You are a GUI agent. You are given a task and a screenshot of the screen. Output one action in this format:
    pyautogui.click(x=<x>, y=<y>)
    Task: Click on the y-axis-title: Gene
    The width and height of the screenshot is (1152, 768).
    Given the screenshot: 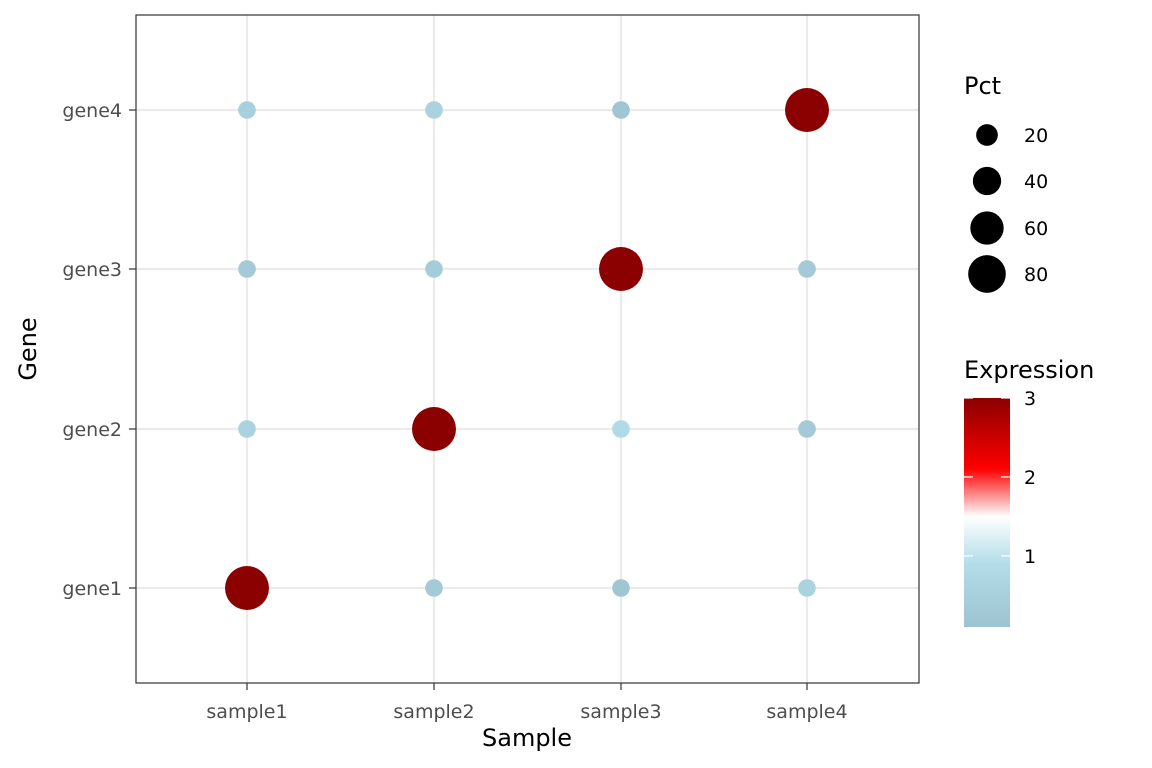 What is the action you would take?
    pyautogui.click(x=28, y=348)
    